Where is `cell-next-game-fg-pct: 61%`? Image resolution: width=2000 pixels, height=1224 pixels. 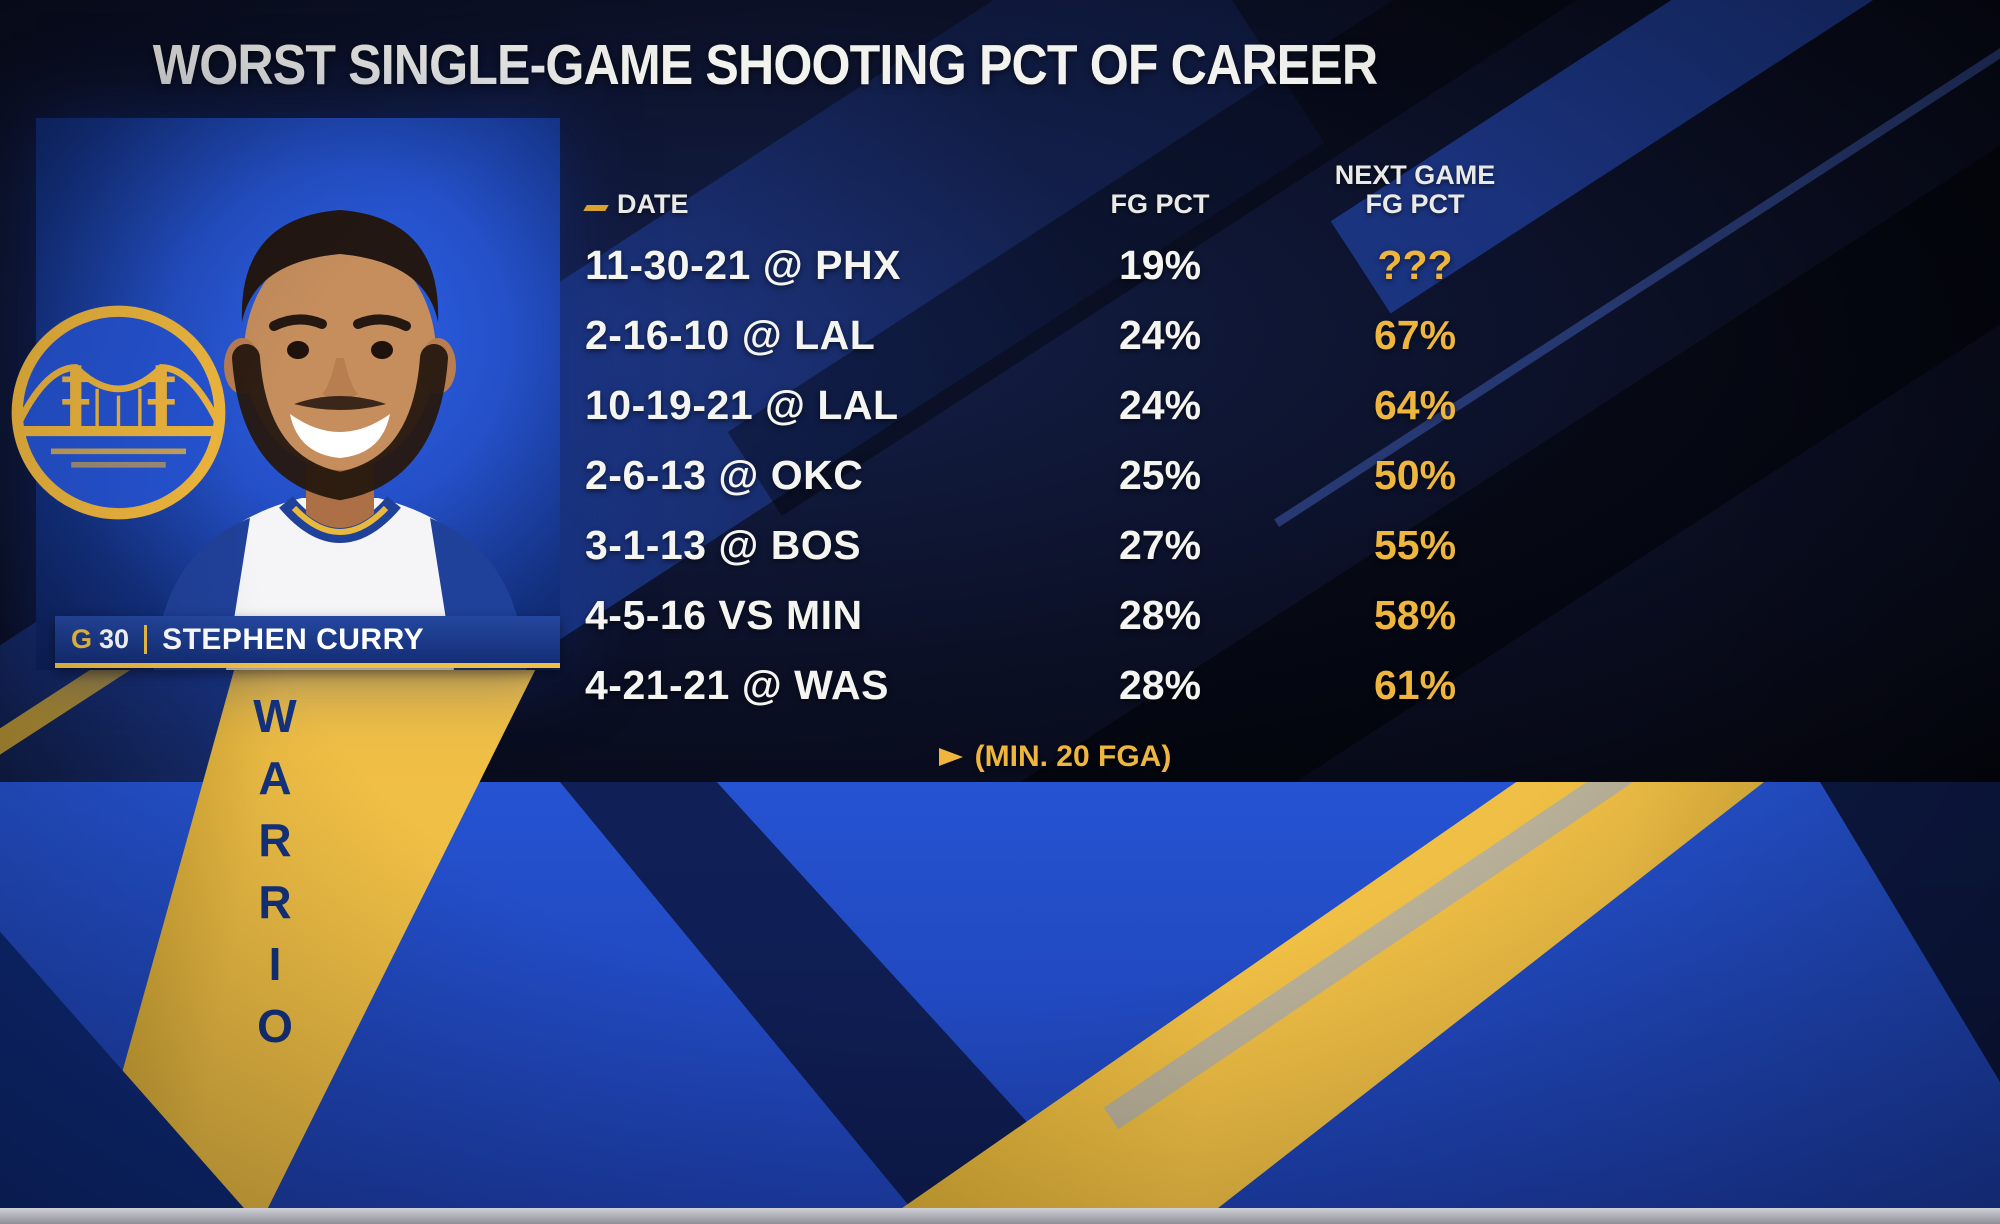
cell-next-game-fg-pct: 61% is located at coordinates (1415, 684).